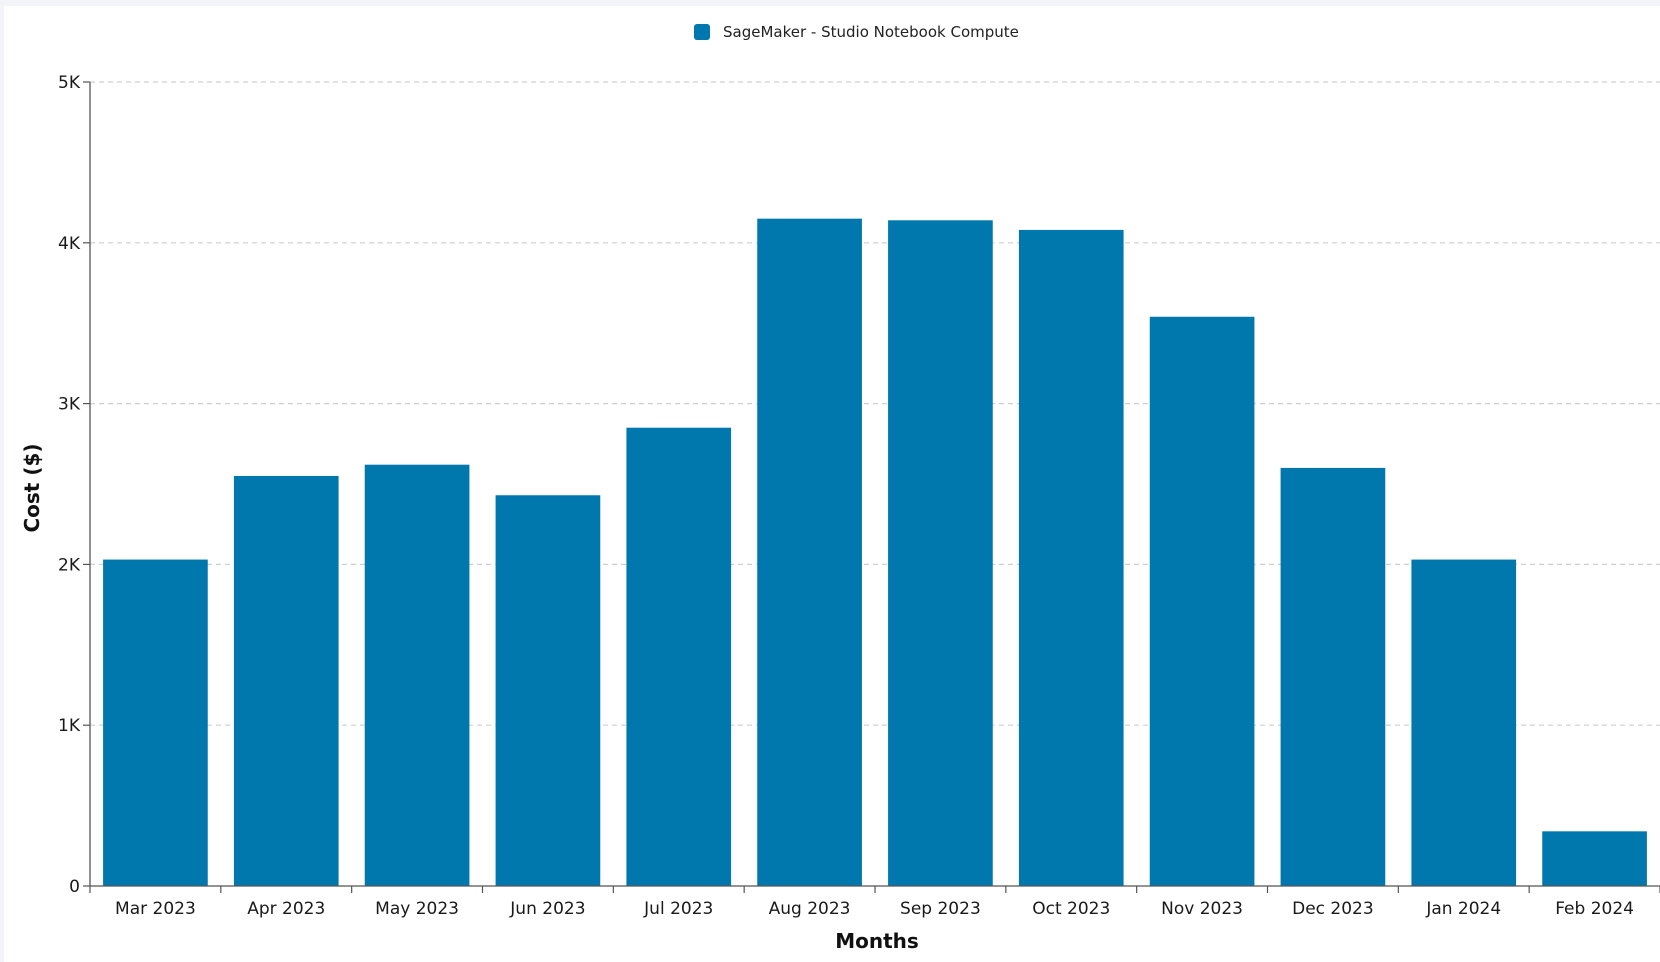 Image resolution: width=1660 pixels, height=962 pixels. Describe the element at coordinates (810, 909) in the screenshot. I see `x-tick-label: Aug 2023` at that location.